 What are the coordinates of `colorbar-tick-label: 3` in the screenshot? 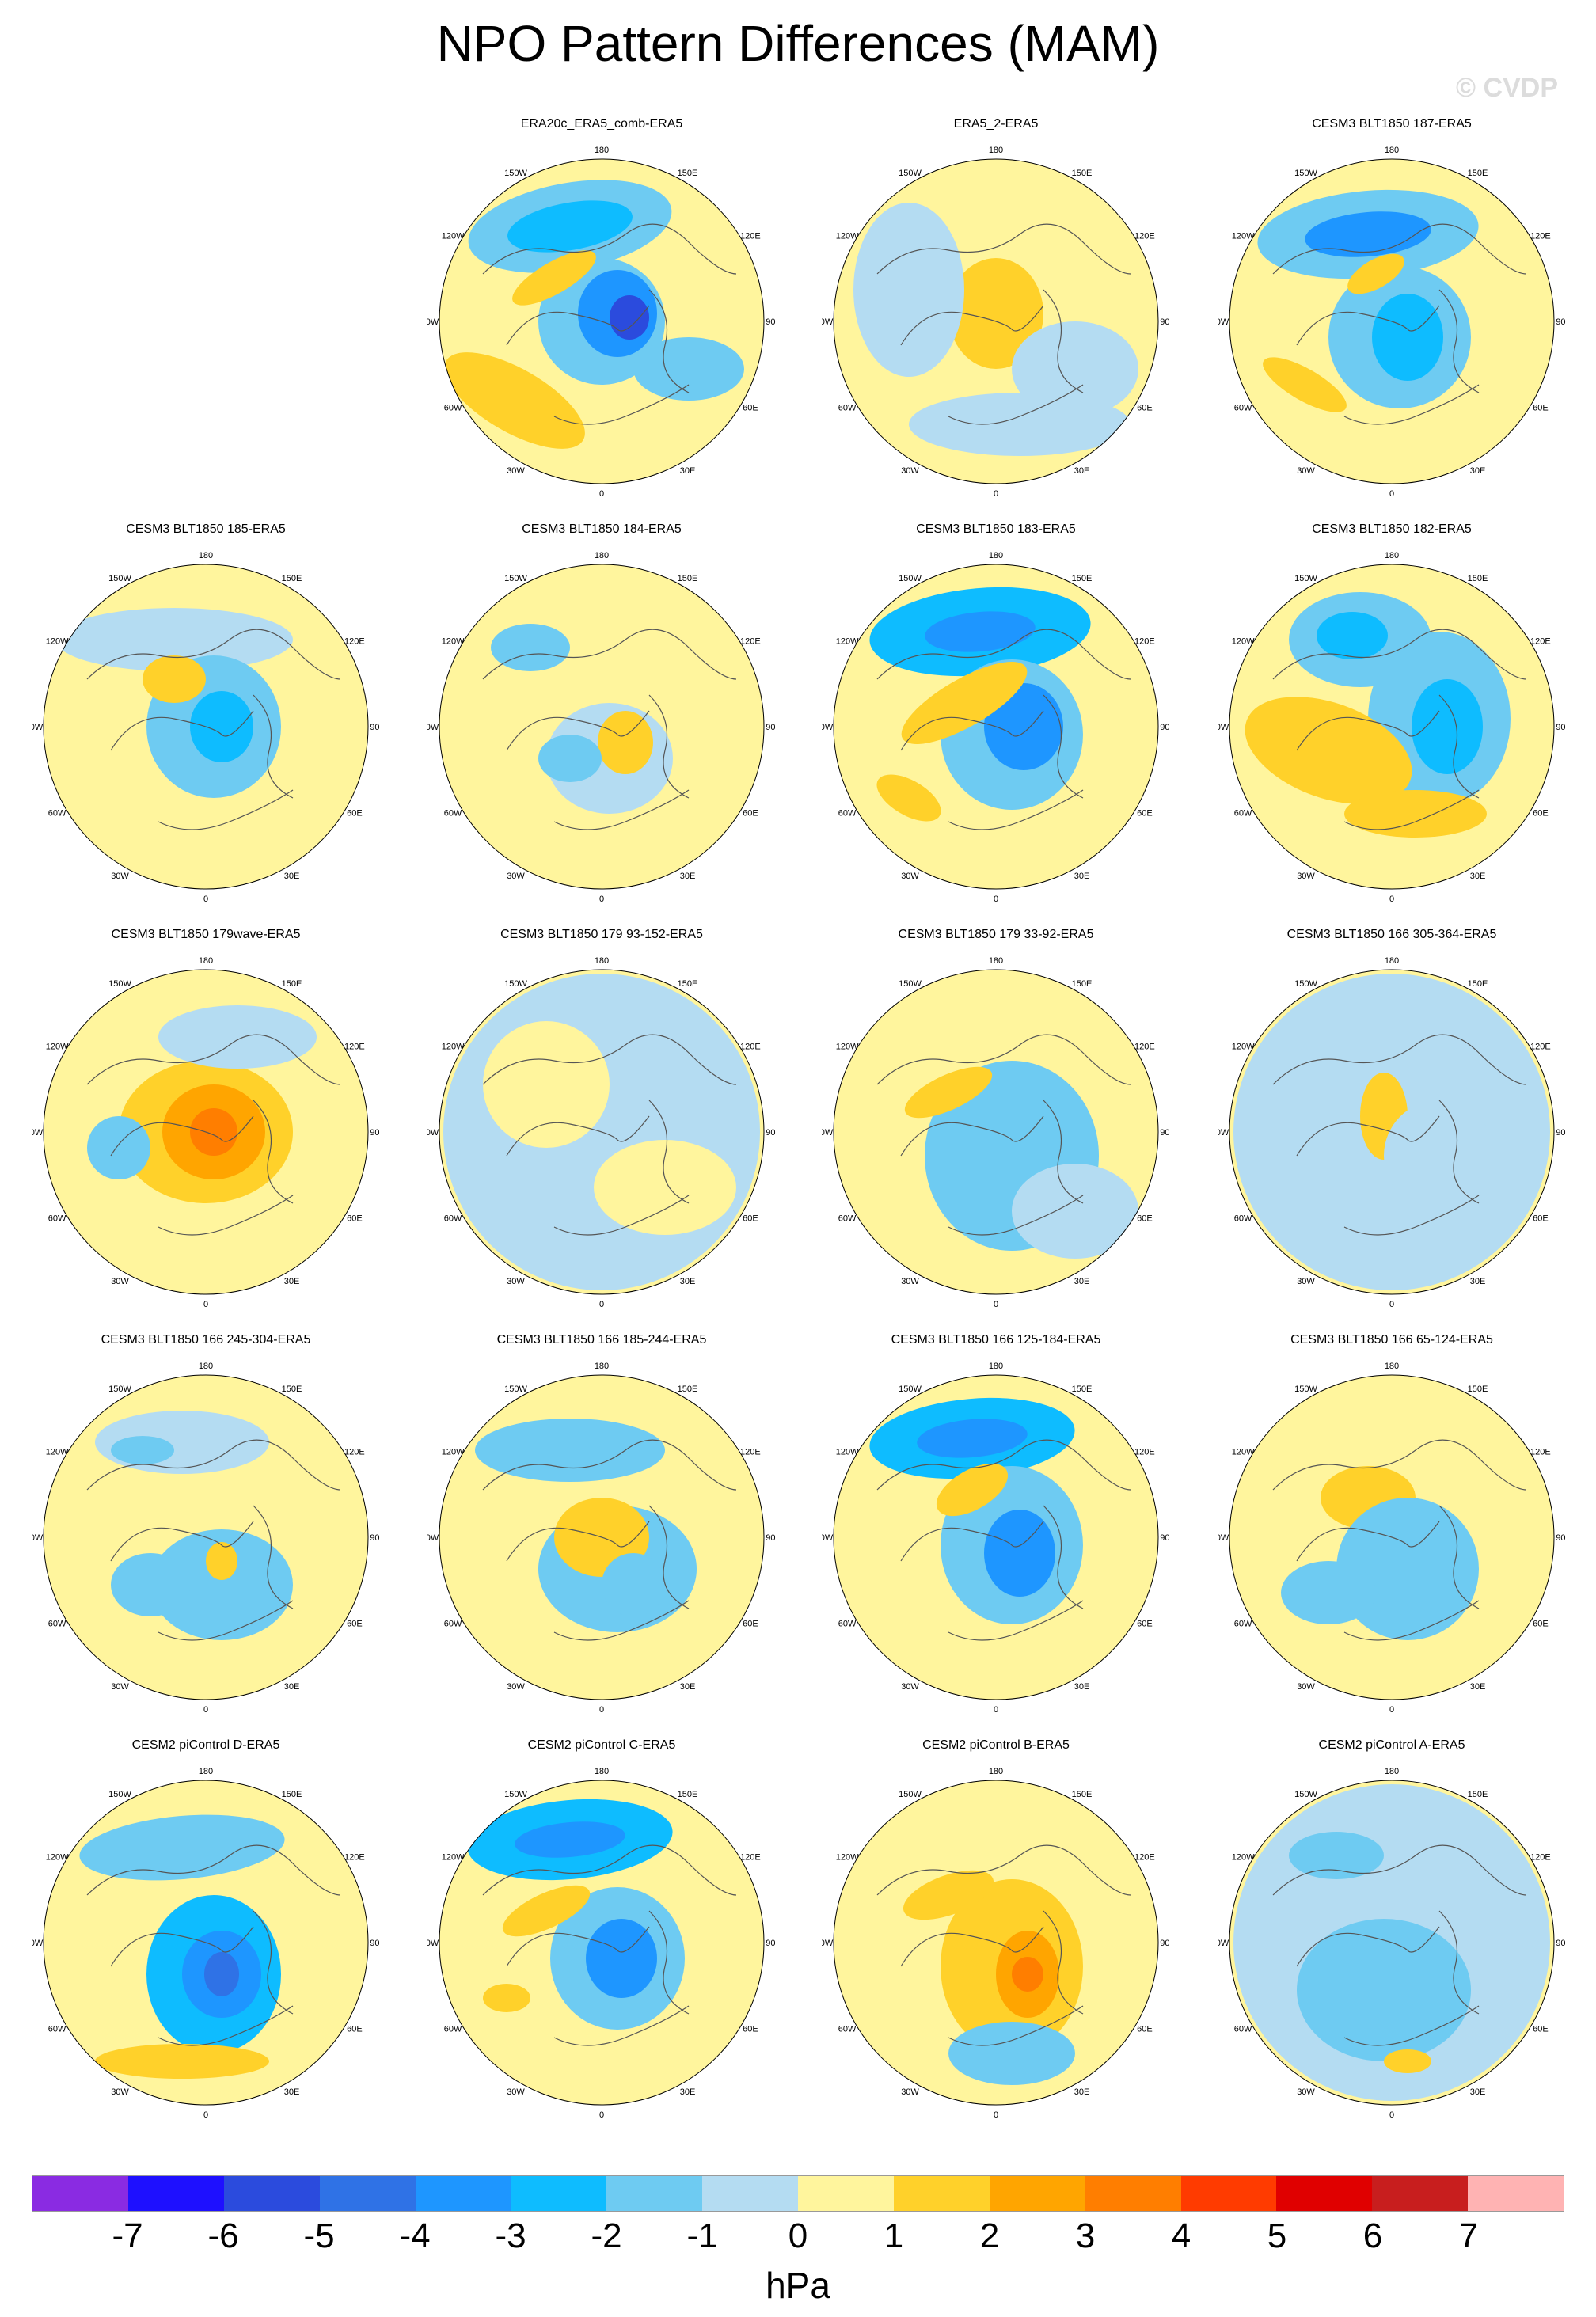 It's located at (1085, 2235).